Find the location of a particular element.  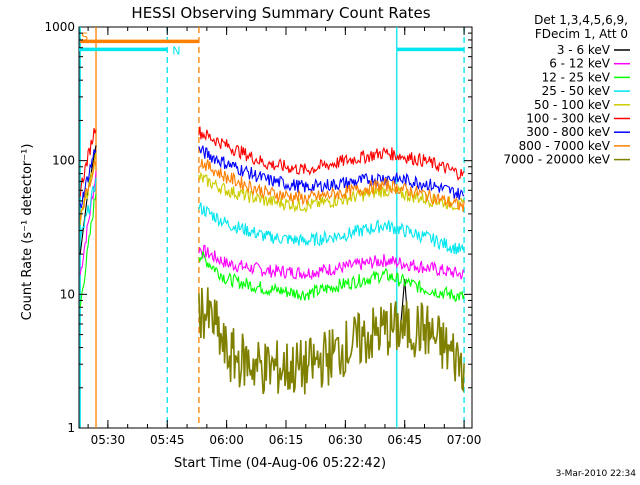

x-tick-label: 06:15 is located at coordinates (286, 440).